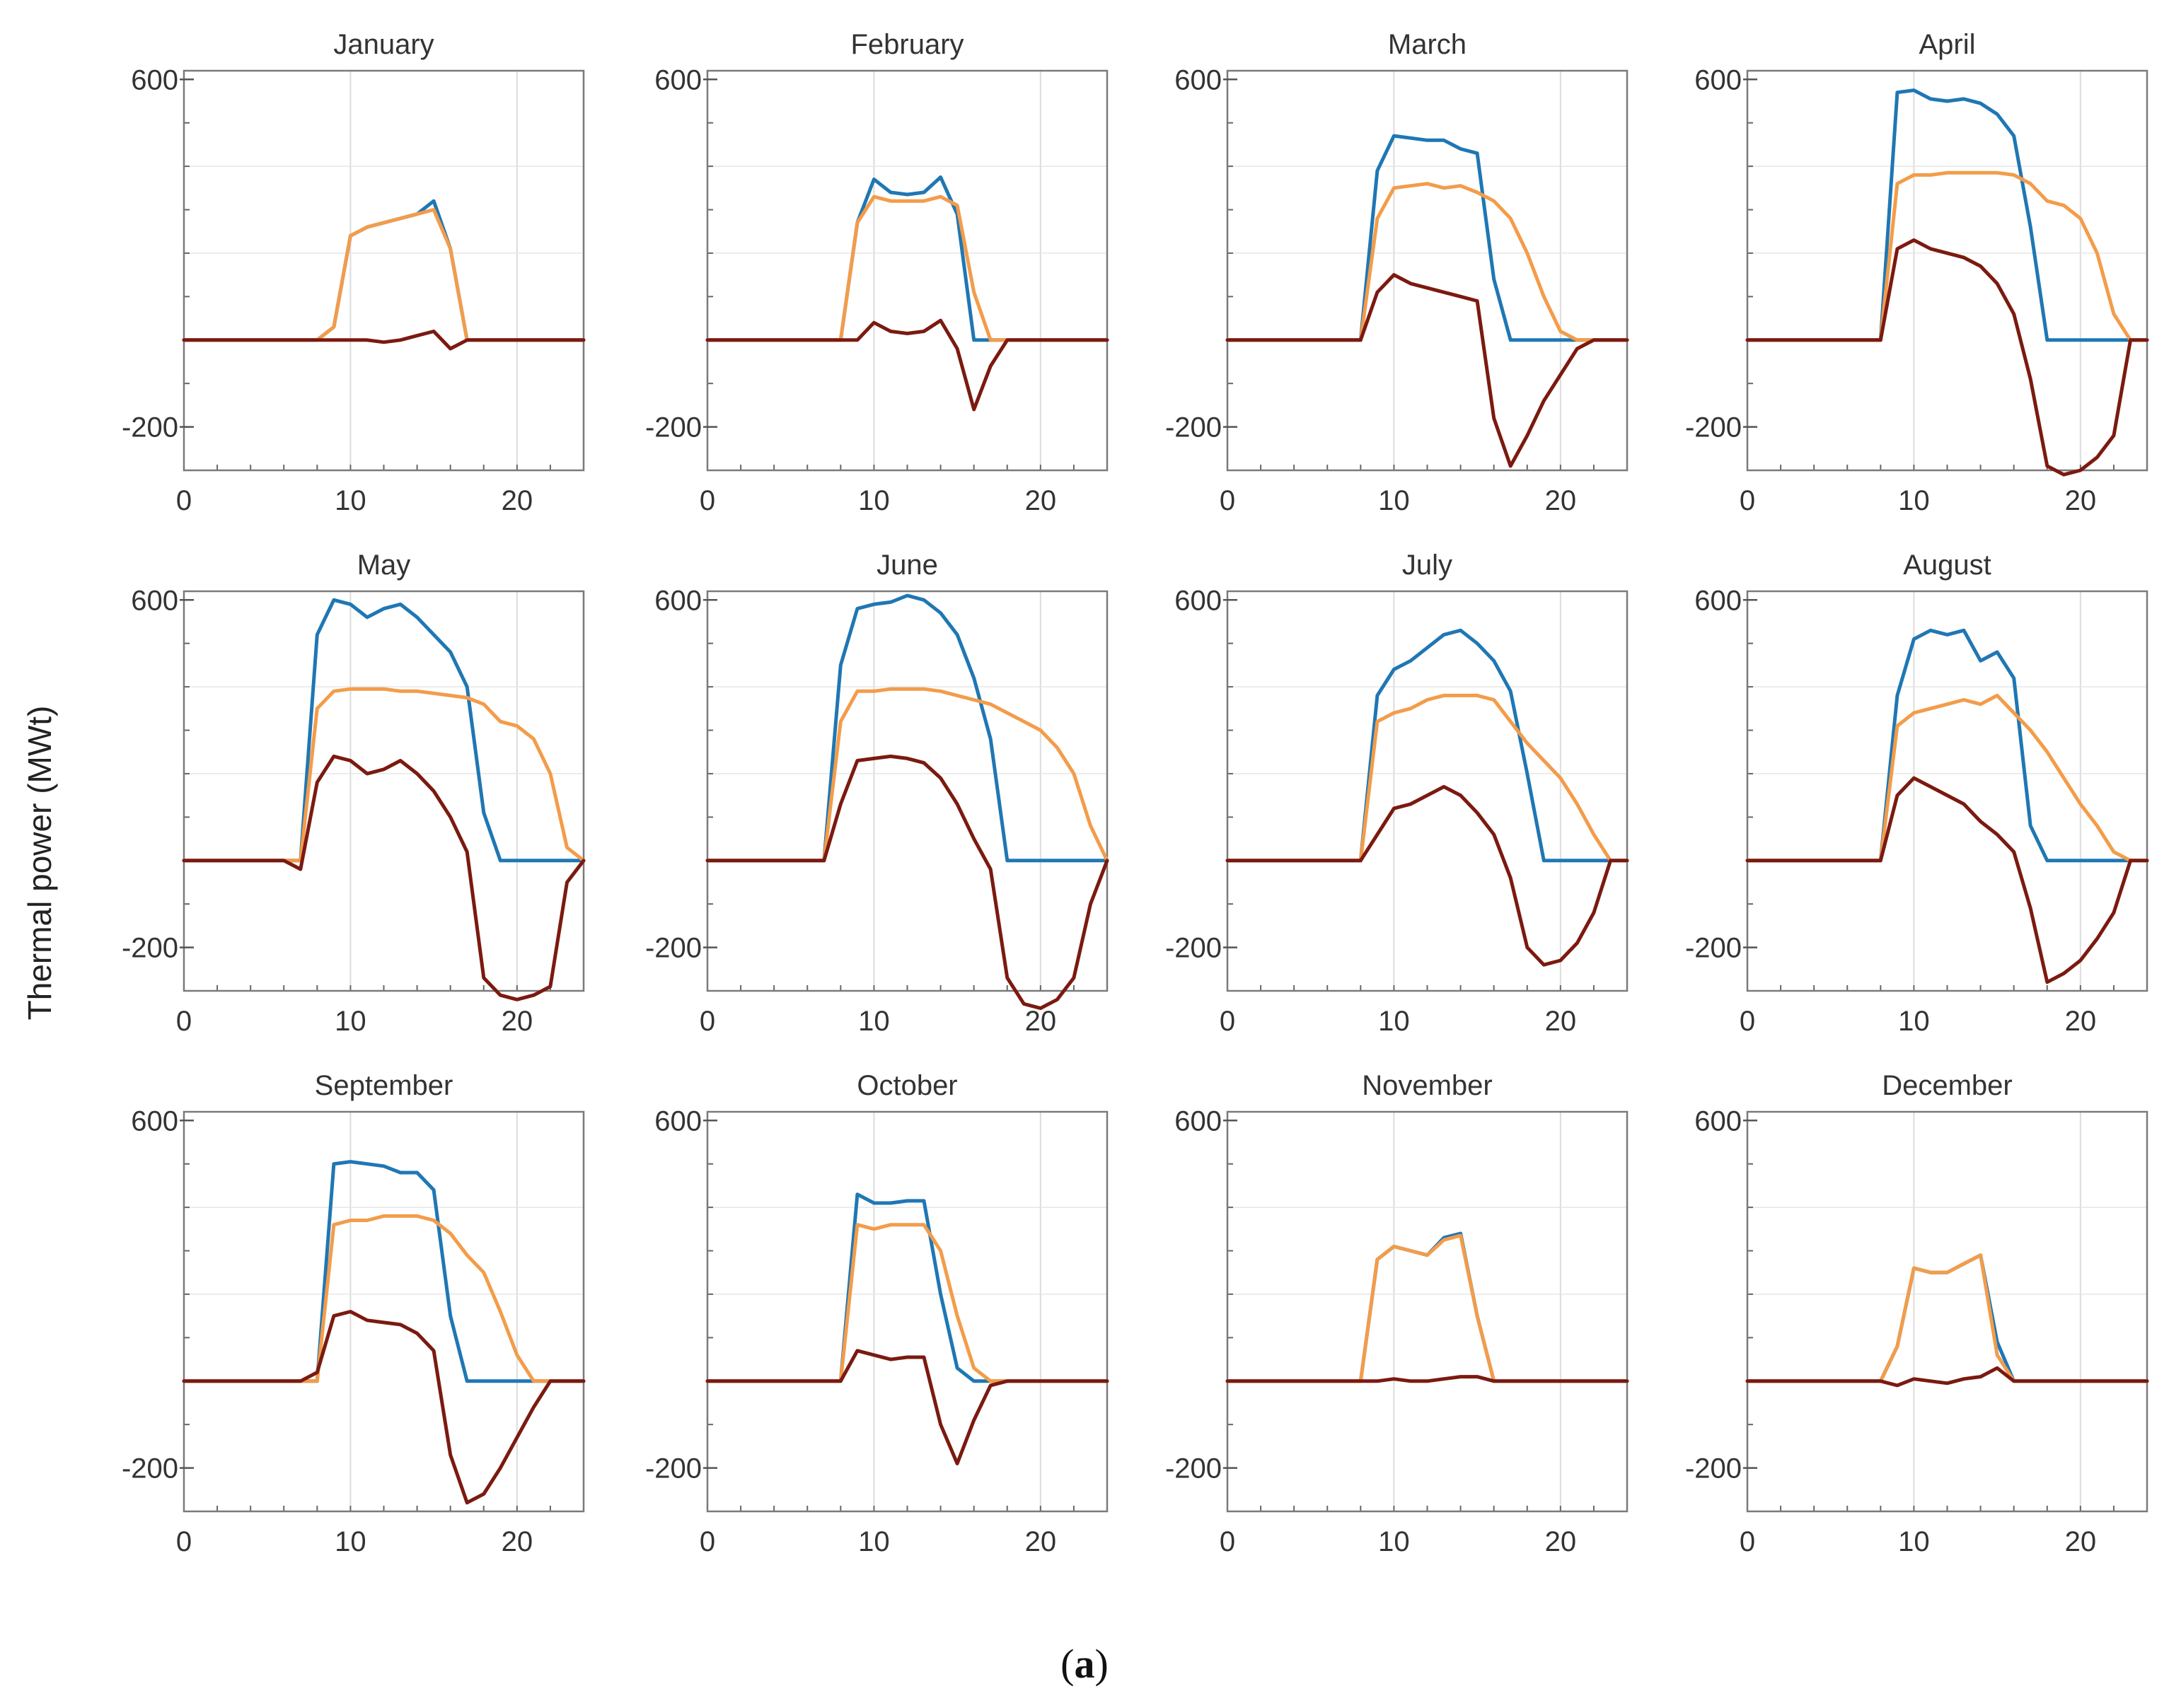 This screenshot has height=1708, width=2169. Describe the element at coordinates (384, 1085) in the screenshot. I see `panel-title: September` at that location.